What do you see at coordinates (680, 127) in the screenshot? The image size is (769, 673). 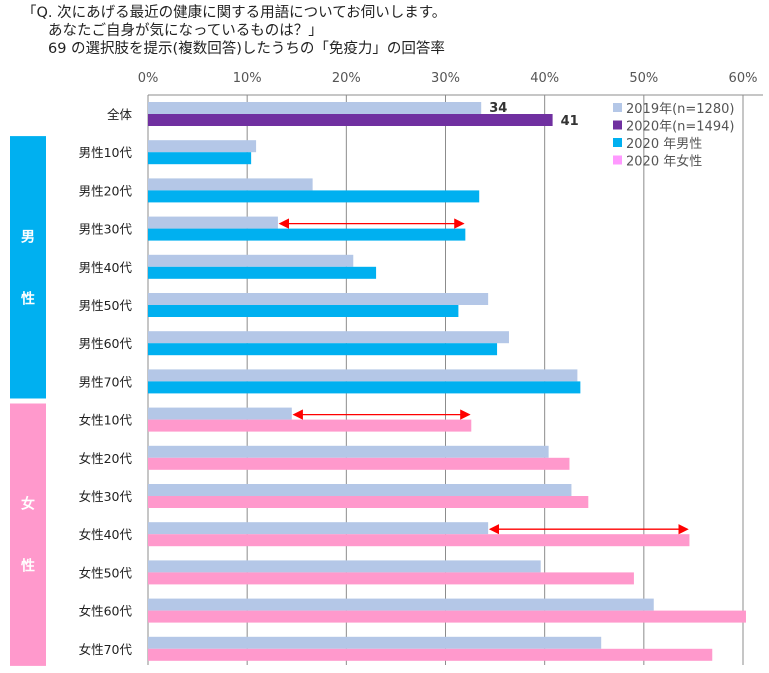 I see `legend-label: 2020年(n=1494)` at bounding box center [680, 127].